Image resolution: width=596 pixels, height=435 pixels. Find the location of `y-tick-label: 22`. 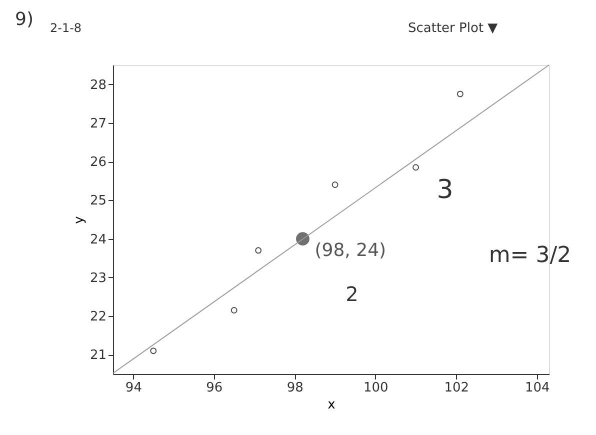

y-tick-label: 22 is located at coordinates (98, 317).